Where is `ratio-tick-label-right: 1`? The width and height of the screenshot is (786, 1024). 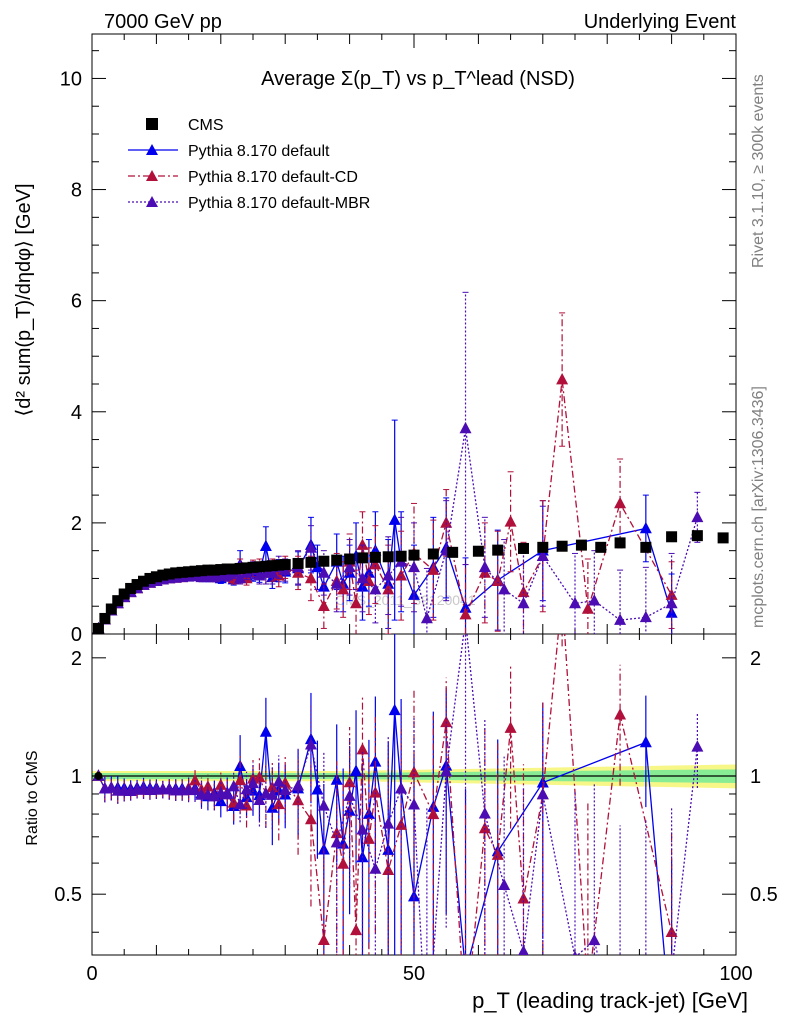 ratio-tick-label-right: 1 is located at coordinates (755, 777).